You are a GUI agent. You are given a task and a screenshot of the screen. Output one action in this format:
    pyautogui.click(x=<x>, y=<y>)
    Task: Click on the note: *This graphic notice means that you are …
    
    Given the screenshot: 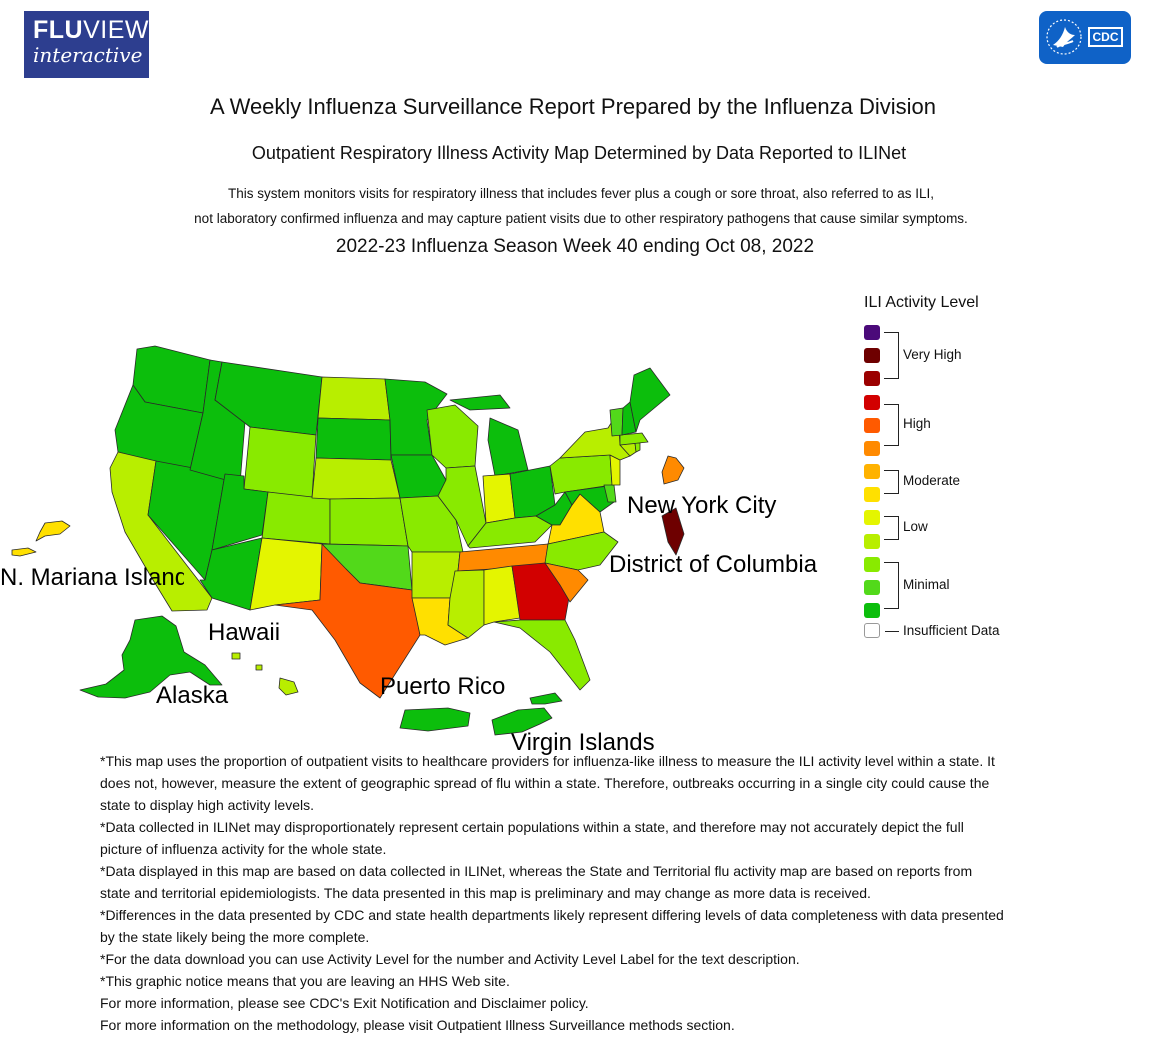 What is the action you would take?
    pyautogui.click(x=305, y=981)
    